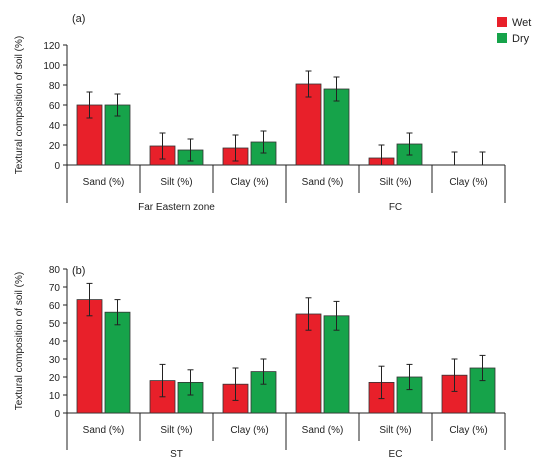 Image resolution: width=547 pixels, height=472 pixels. Describe the element at coordinates (521, 39) in the screenshot. I see `legend-label-dry: Dry` at that location.